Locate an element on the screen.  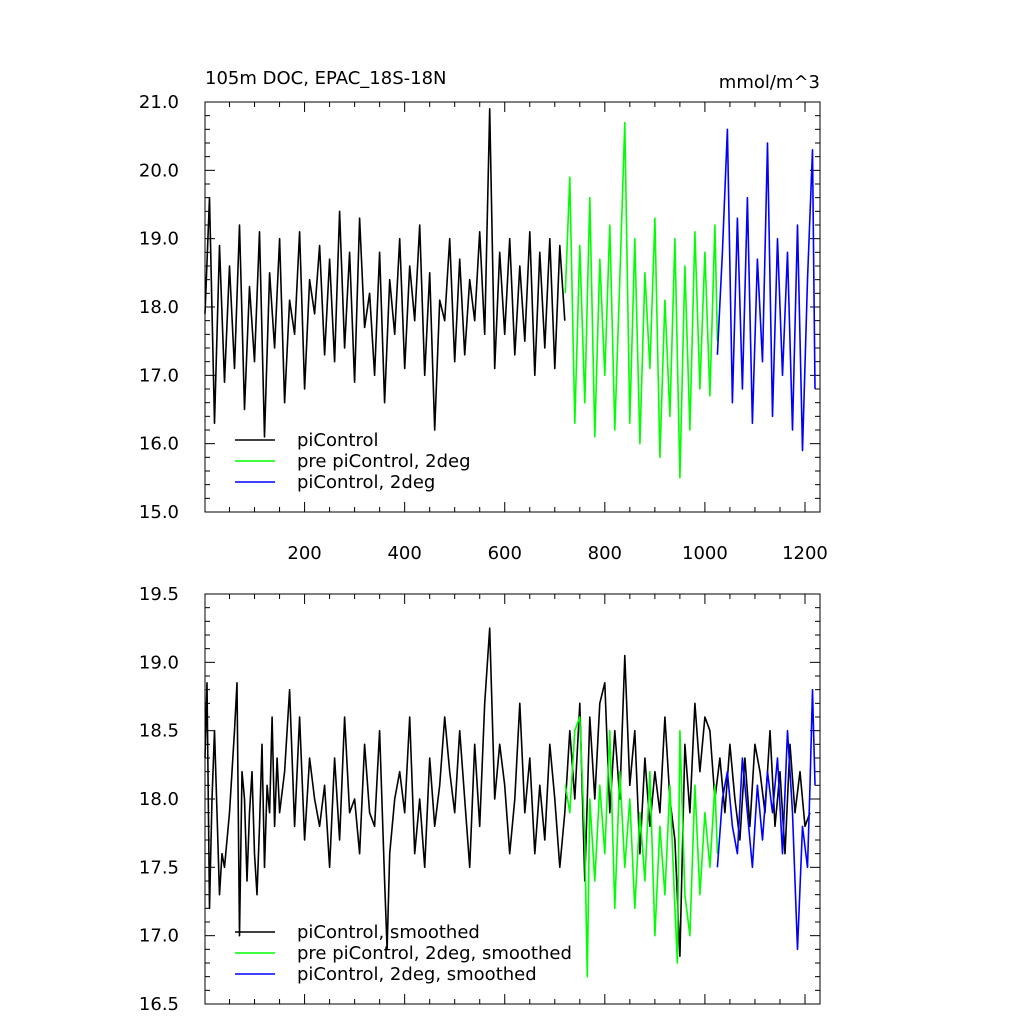
y-tick-label: 16.0 is located at coordinates (159, 444).